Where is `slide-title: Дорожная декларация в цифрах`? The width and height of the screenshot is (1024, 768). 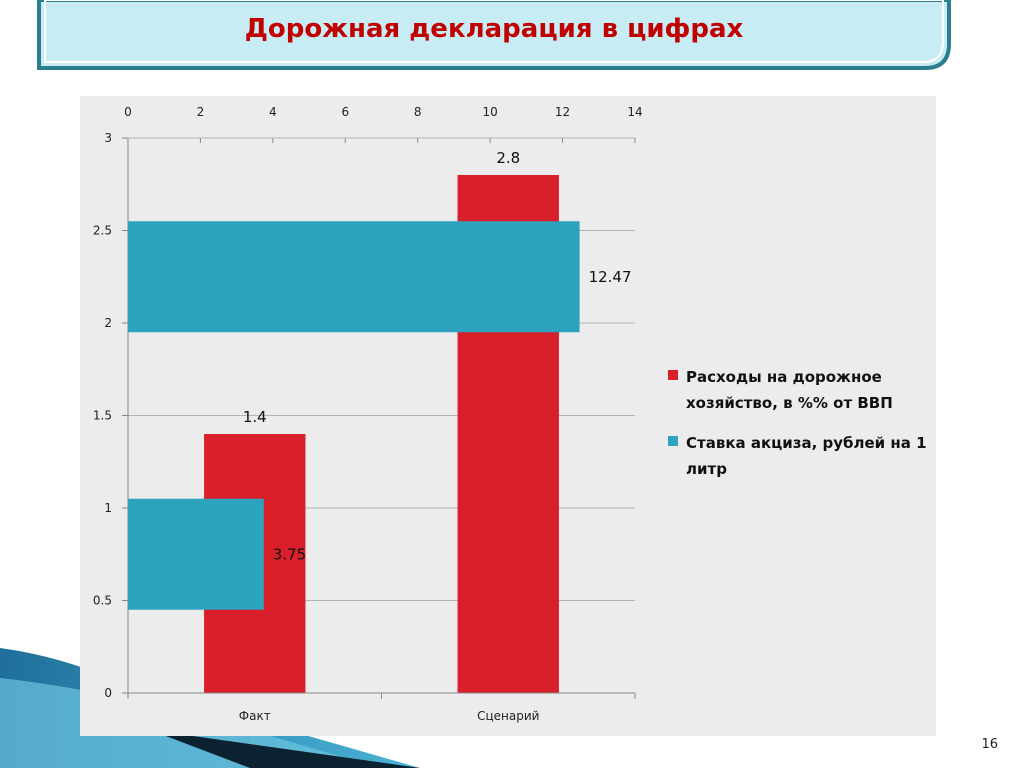 slide-title: Дорожная декларация в цифрах is located at coordinates (494, 29).